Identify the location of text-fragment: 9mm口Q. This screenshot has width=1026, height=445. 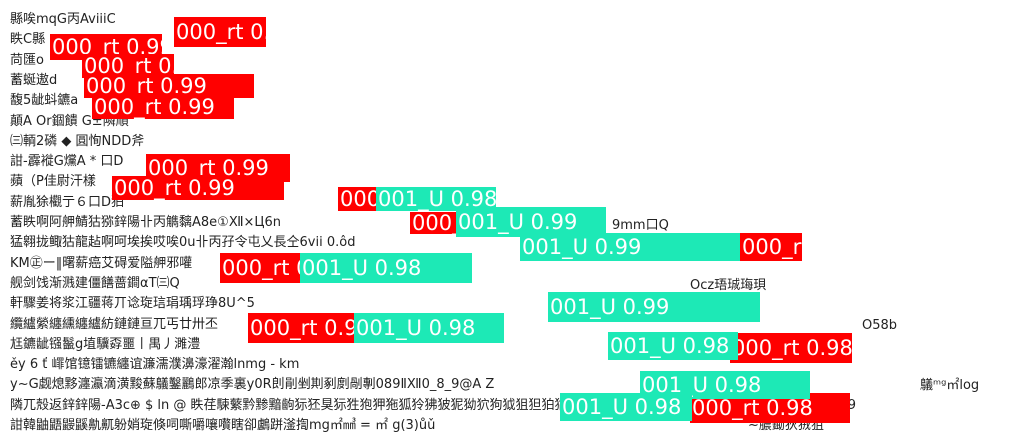
(640, 225).